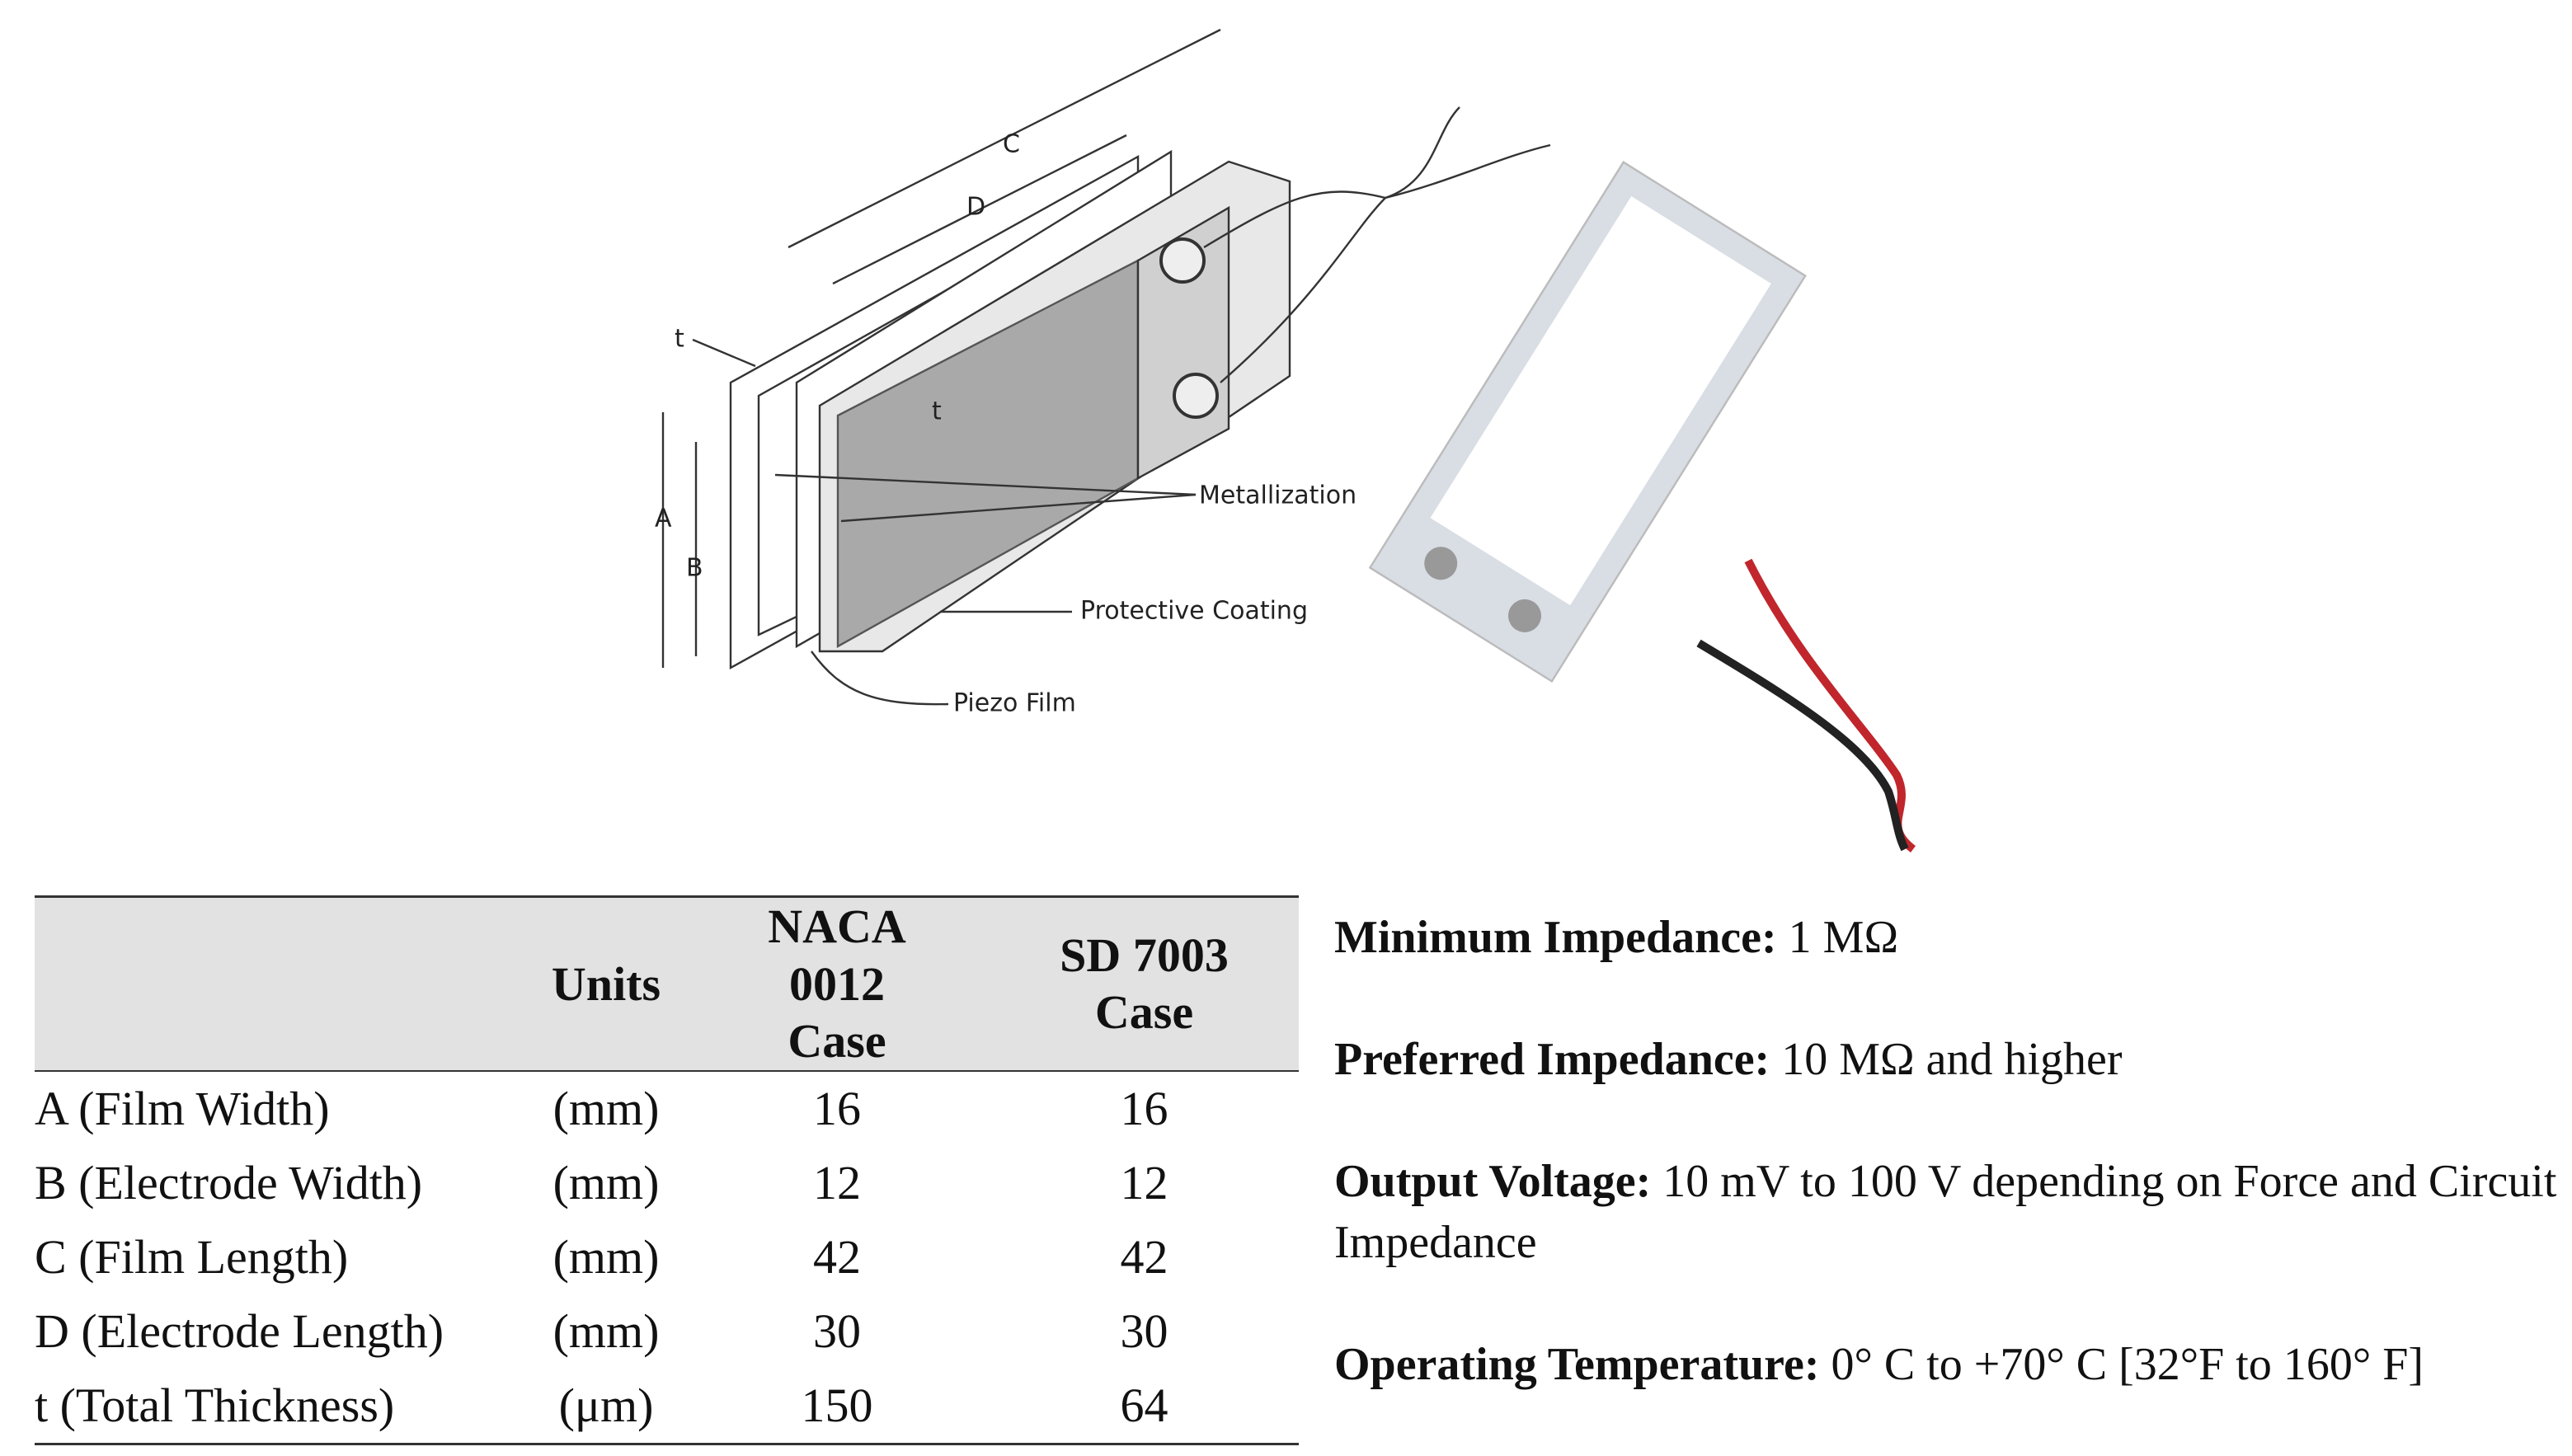  Describe the element at coordinates (1577, 1364) in the screenshot. I see `spec-label: Operating Temperature:` at that location.